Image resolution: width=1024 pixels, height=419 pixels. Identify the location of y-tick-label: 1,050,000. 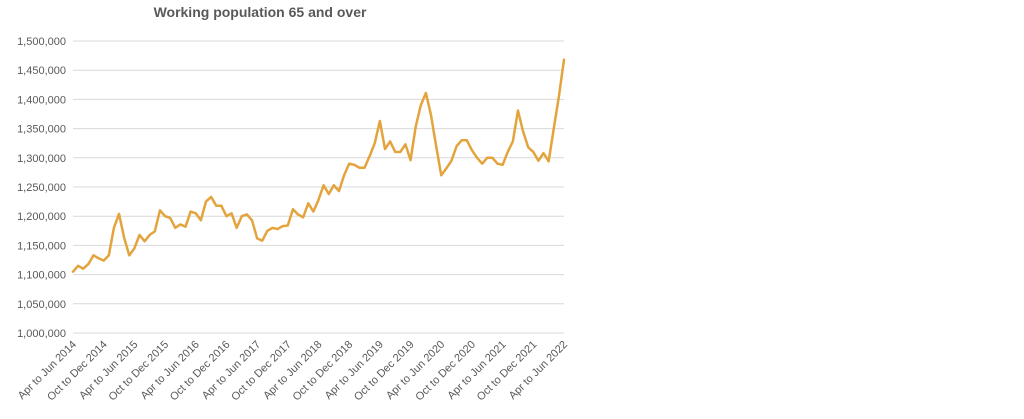
(41, 305).